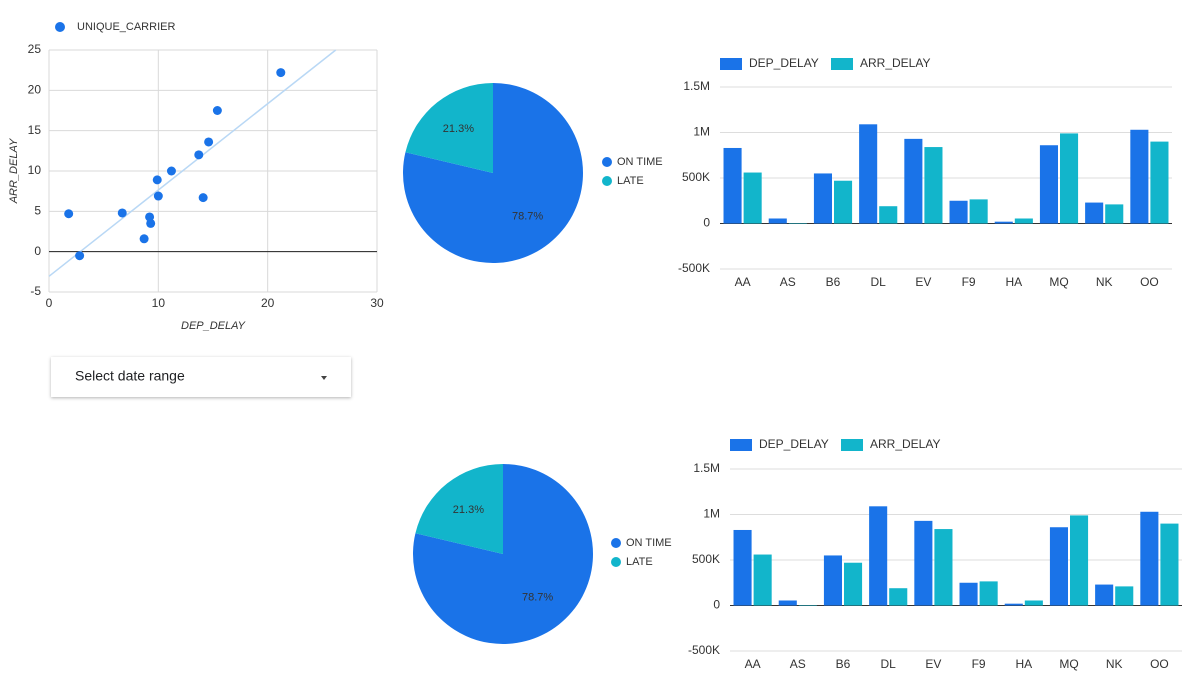 The height and width of the screenshot is (685, 1192). What do you see at coordinates (1023, 664) in the screenshot?
I see `x-tick-label: HA` at bounding box center [1023, 664].